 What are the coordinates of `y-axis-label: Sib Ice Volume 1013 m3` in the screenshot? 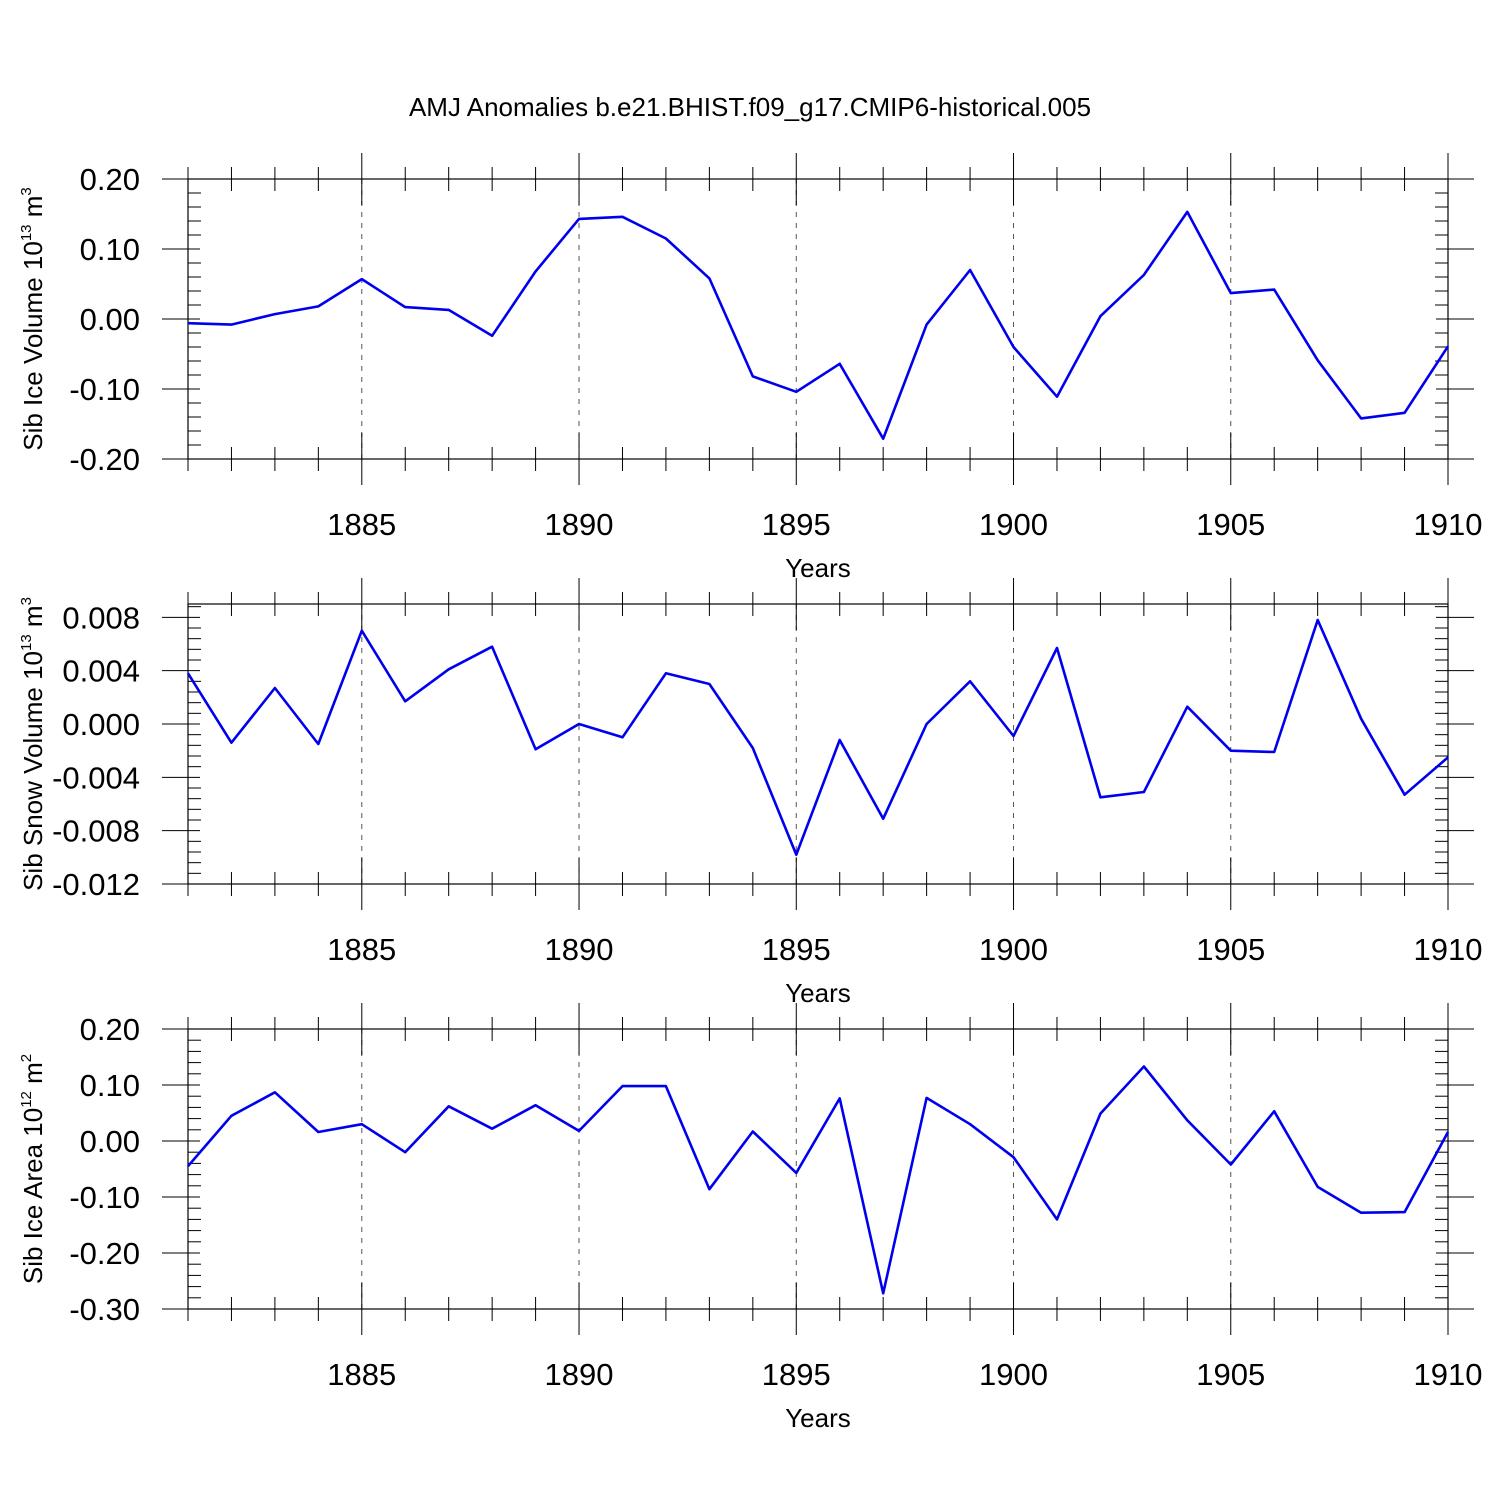 It's located at (33, 319).